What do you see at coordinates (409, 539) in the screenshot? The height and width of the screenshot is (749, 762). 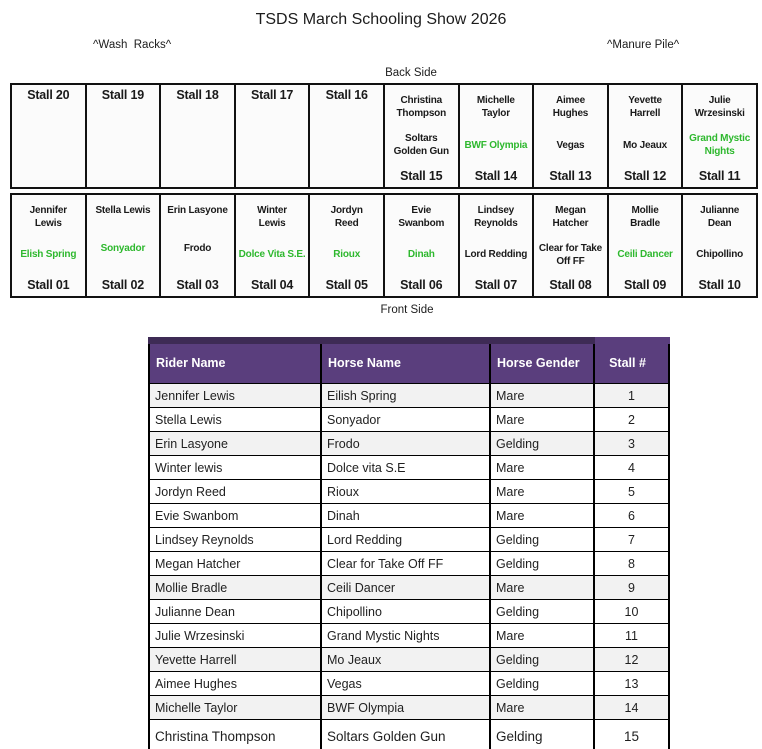 I see `table-row: Lindsey Reynolds Lord Redding Gelding 7` at bounding box center [409, 539].